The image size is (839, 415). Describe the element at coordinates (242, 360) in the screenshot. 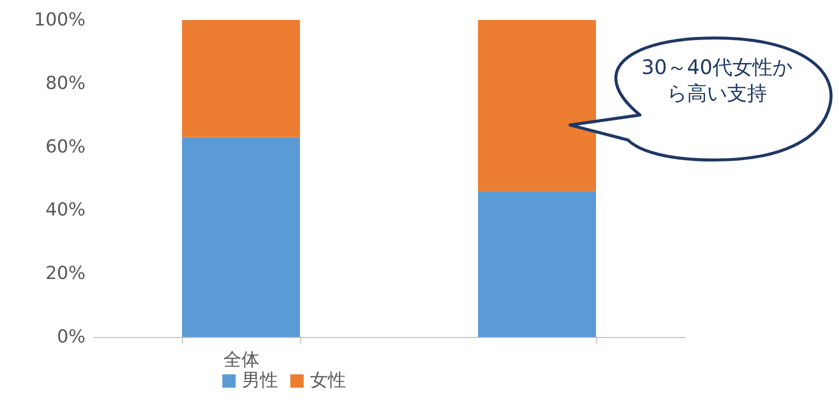

I see `x-tick-label: 全体` at that location.